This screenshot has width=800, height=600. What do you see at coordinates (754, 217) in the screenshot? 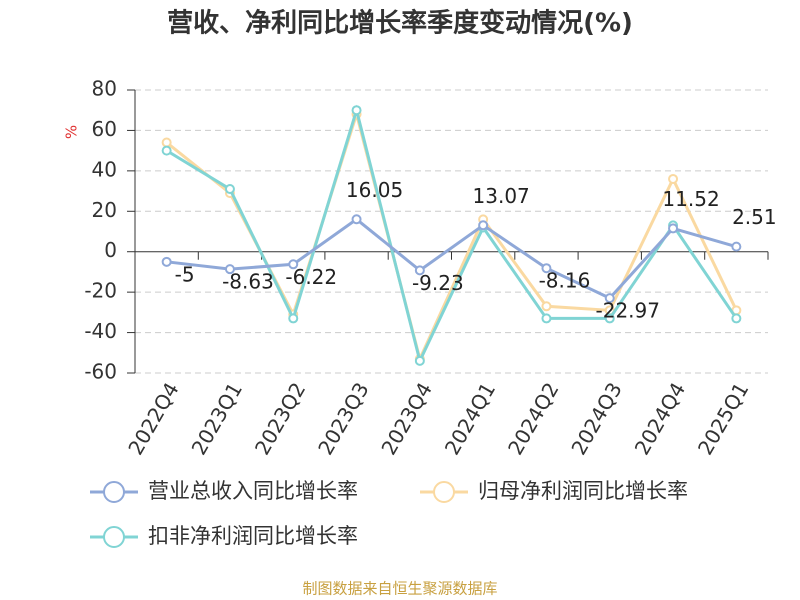
I see `data-label: 2.51` at bounding box center [754, 217].